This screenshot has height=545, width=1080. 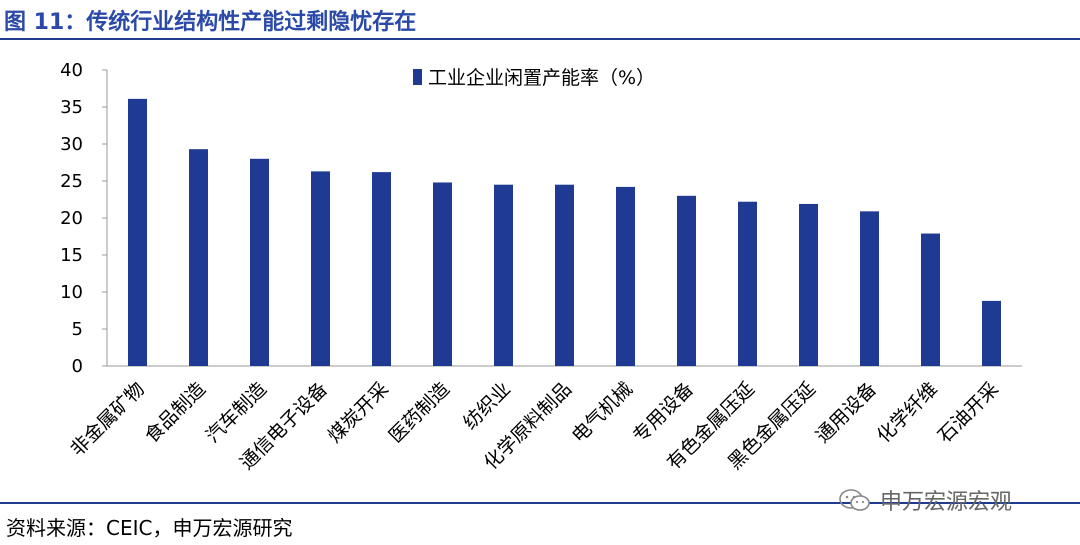 What do you see at coordinates (540, 39) in the screenshot?
I see `top-rule` at bounding box center [540, 39].